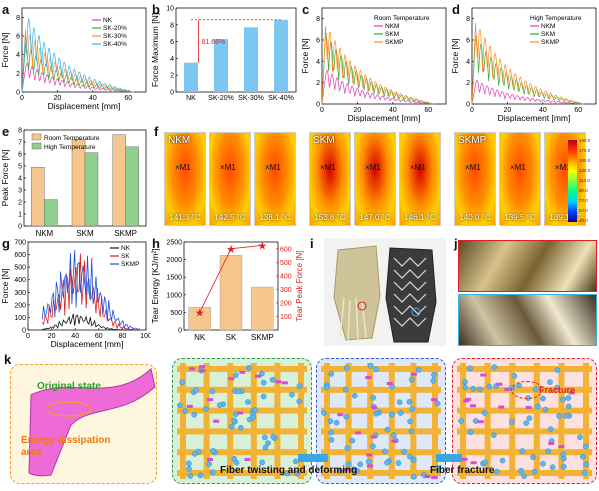  What do you see at coordinates (180, 331) in the screenshot?
I see `h-y-tick-label: 0` at bounding box center [180, 331].